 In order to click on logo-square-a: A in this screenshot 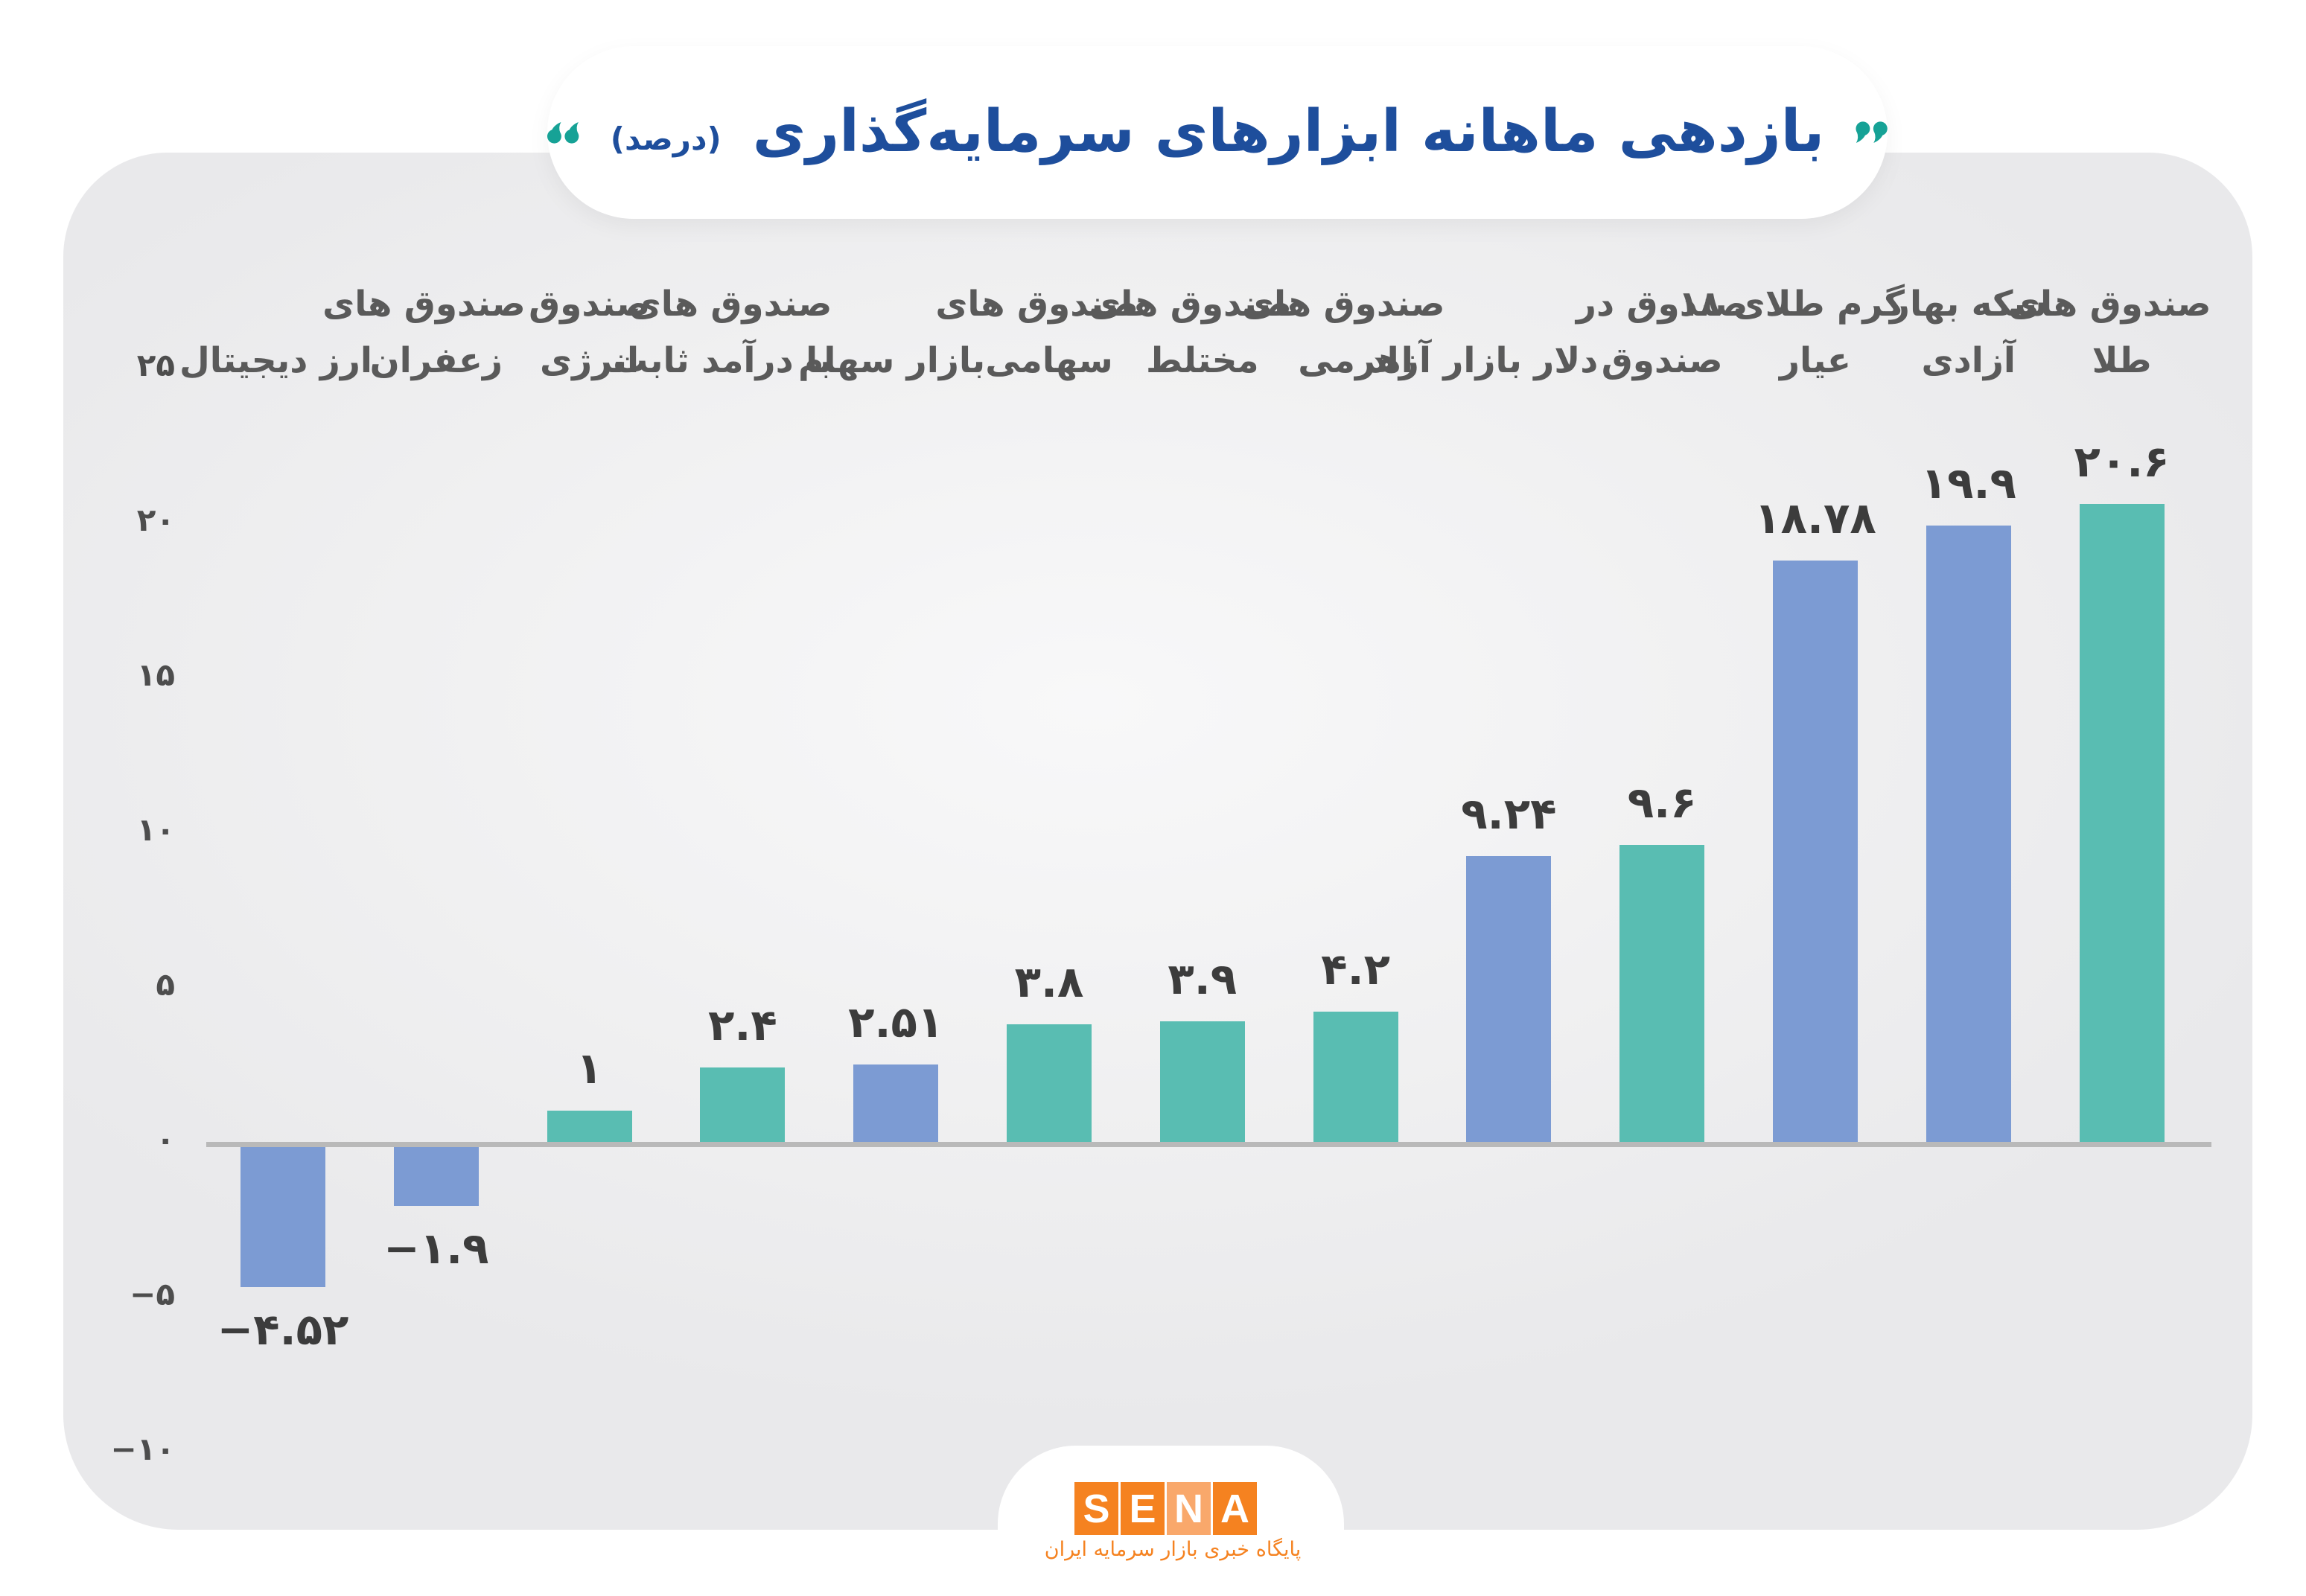, I will do `click(1235, 1508)`.